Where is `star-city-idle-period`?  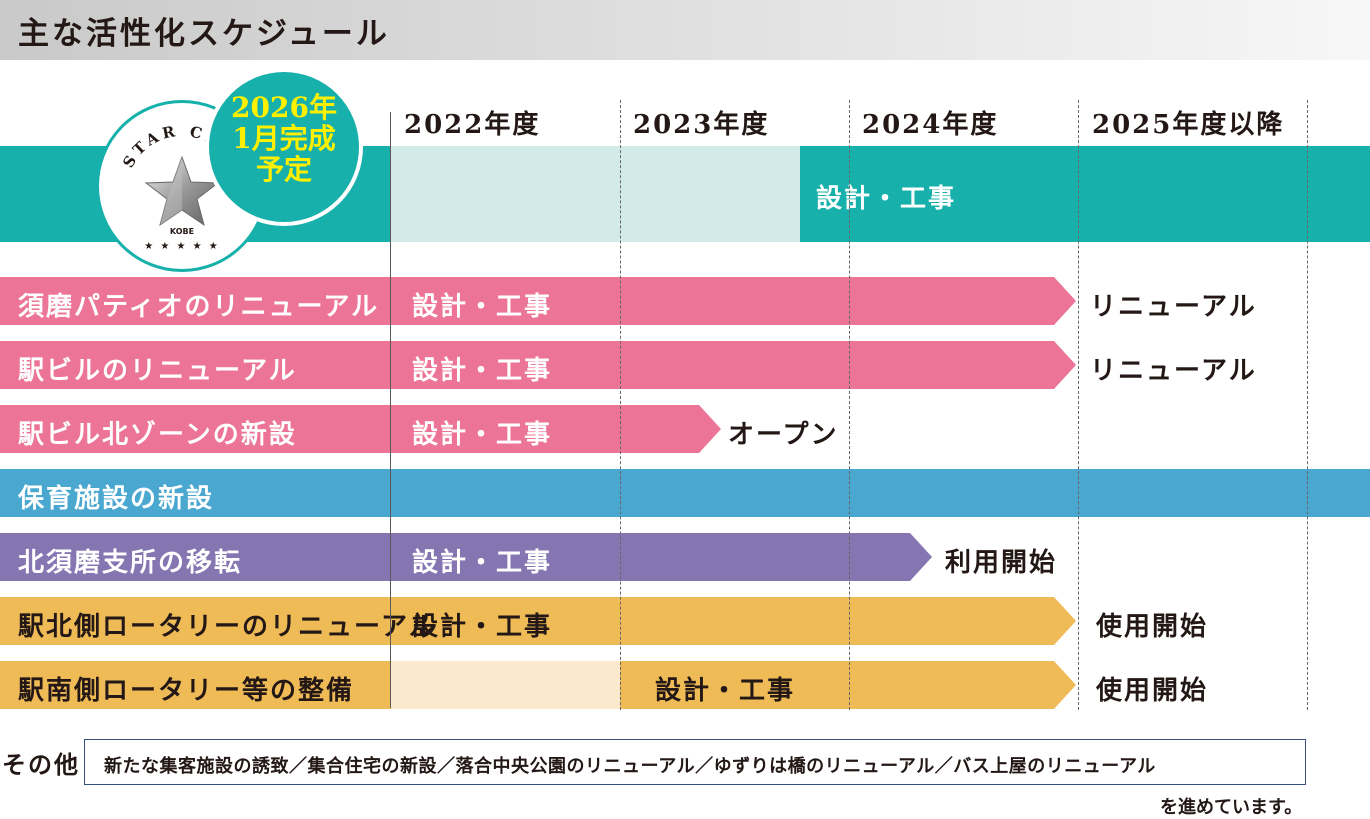 star-city-idle-period is located at coordinates (595, 194).